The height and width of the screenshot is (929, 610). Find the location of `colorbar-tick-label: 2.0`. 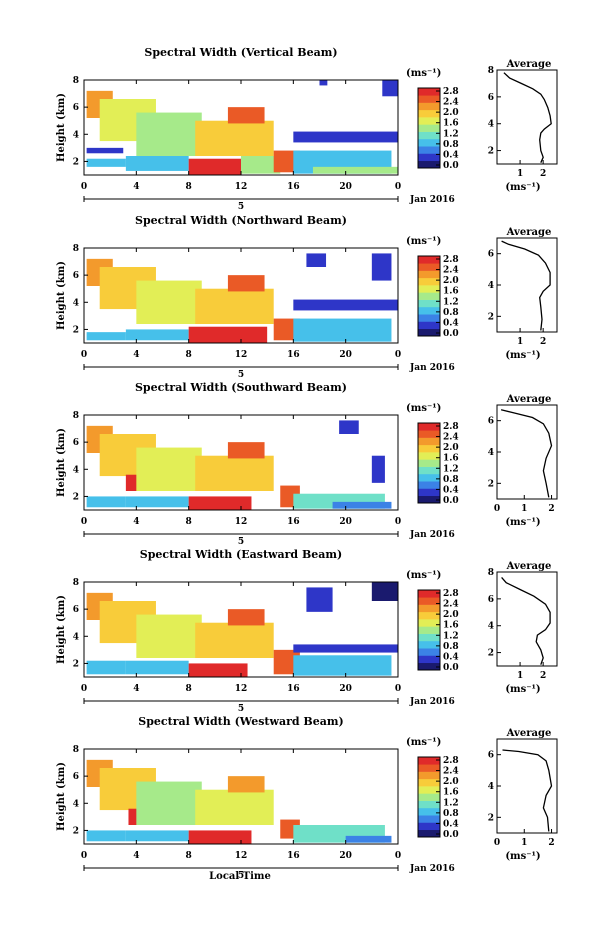

colorbar-tick-label: 2.0 is located at coordinates (451, 615).